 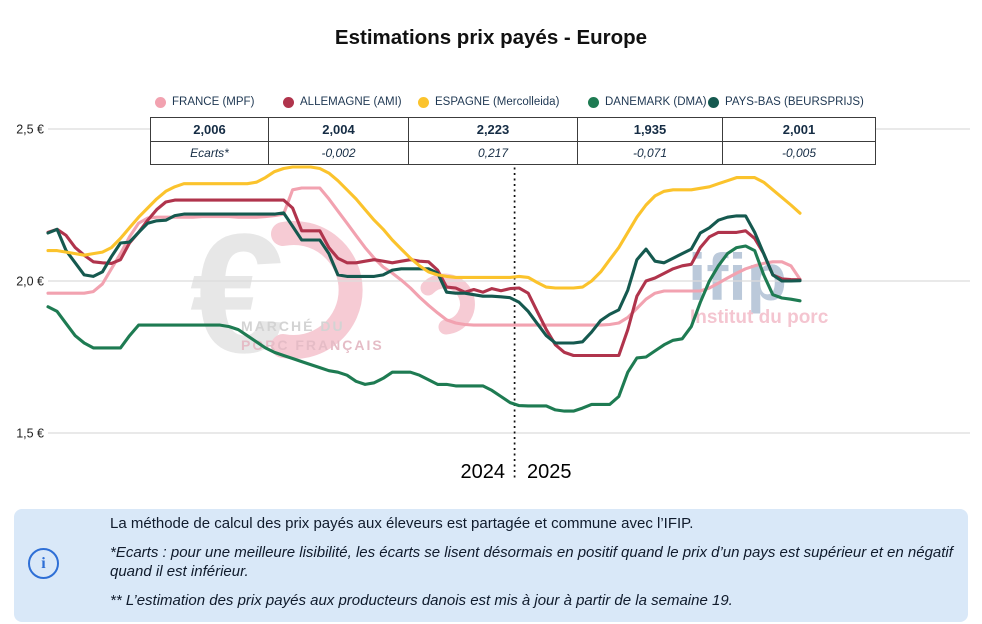 I want to click on x-axis-year-2024: 2024, so click(x=483, y=472).